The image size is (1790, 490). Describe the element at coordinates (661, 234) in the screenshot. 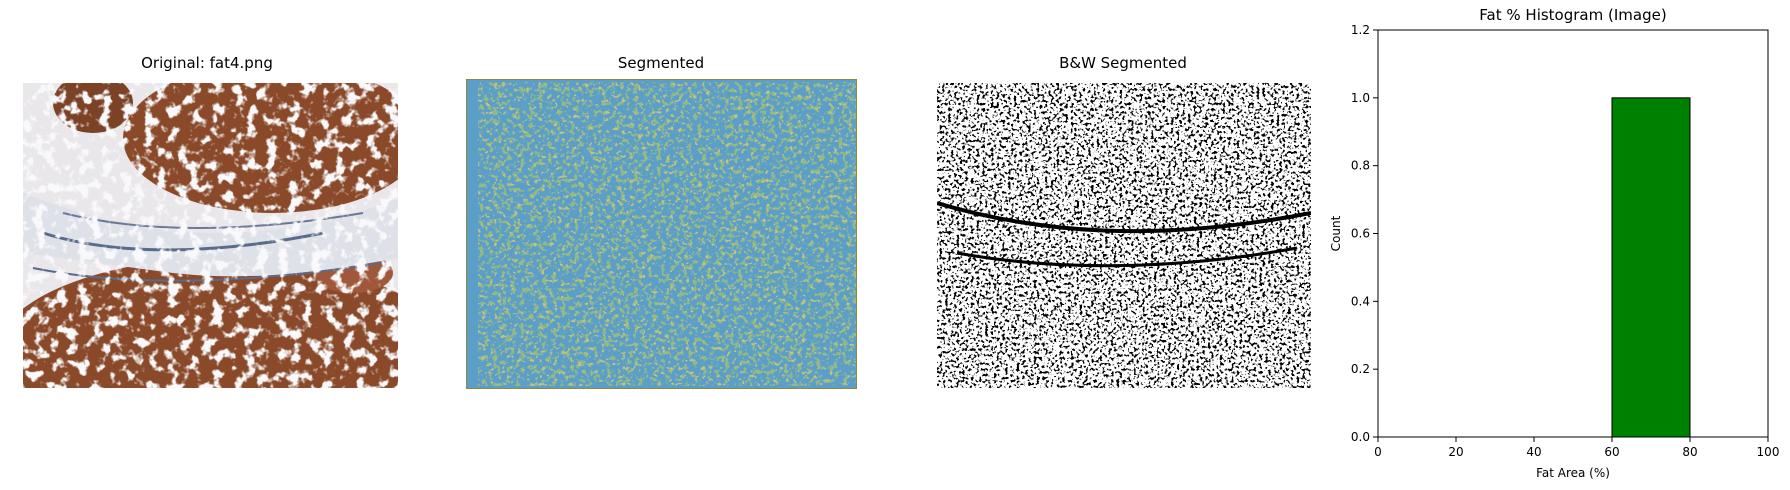

I see `segmented-image` at that location.